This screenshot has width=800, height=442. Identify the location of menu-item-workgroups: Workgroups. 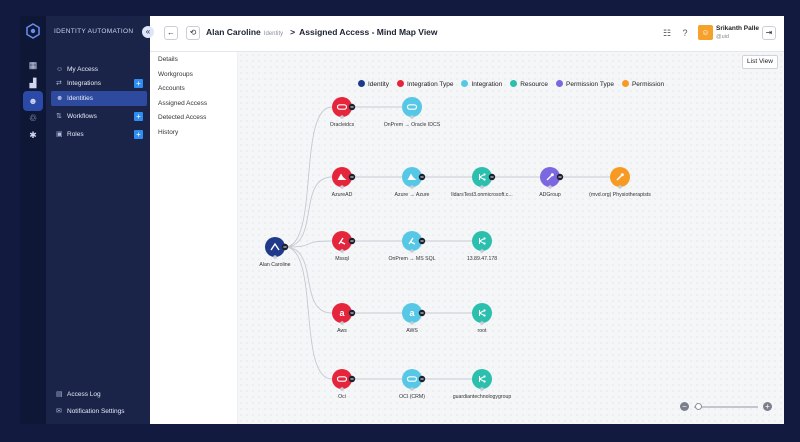
(175, 74).